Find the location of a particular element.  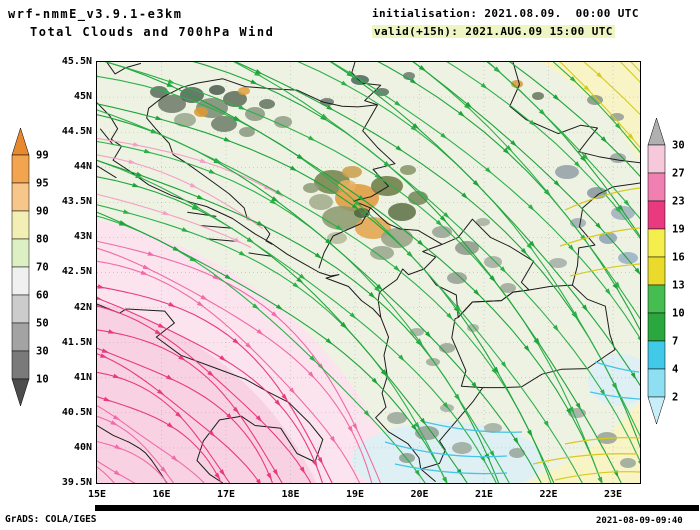

lat-tick-label: 39.5N is located at coordinates (76, 482).